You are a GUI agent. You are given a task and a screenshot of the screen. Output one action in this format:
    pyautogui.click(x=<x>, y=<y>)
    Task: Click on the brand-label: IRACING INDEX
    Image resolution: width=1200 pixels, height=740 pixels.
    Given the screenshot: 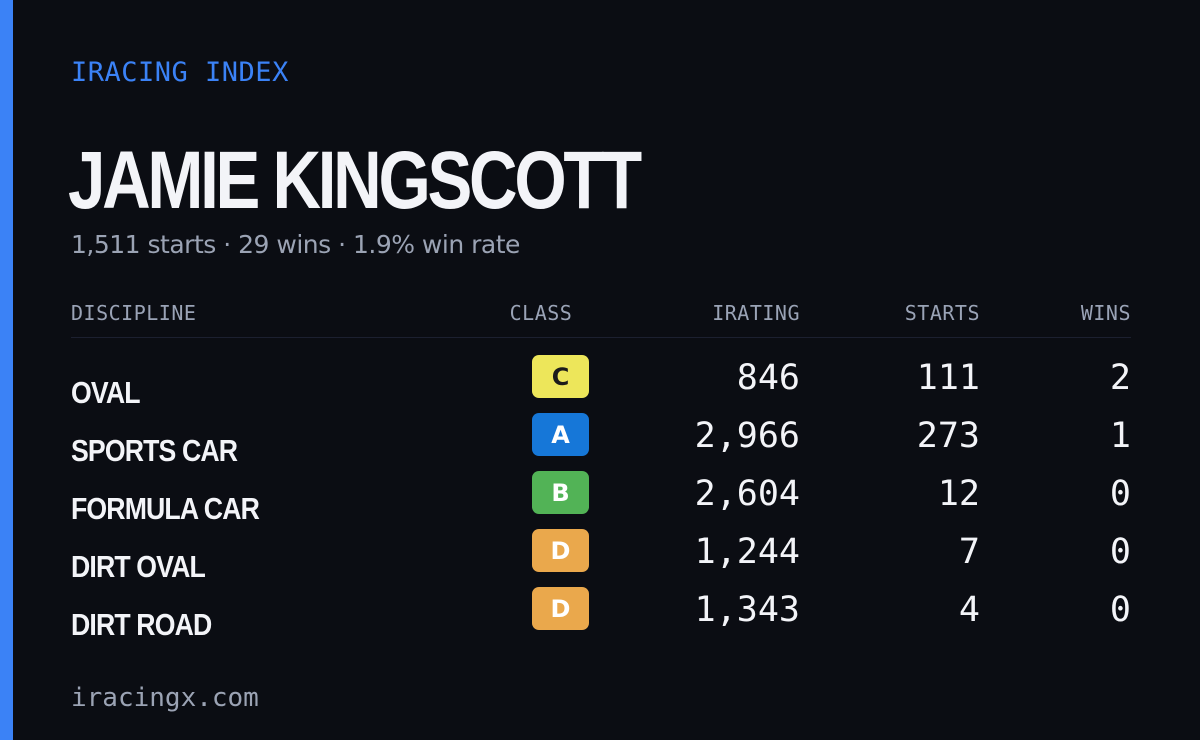 What is the action you would take?
    pyautogui.click(x=180, y=72)
    